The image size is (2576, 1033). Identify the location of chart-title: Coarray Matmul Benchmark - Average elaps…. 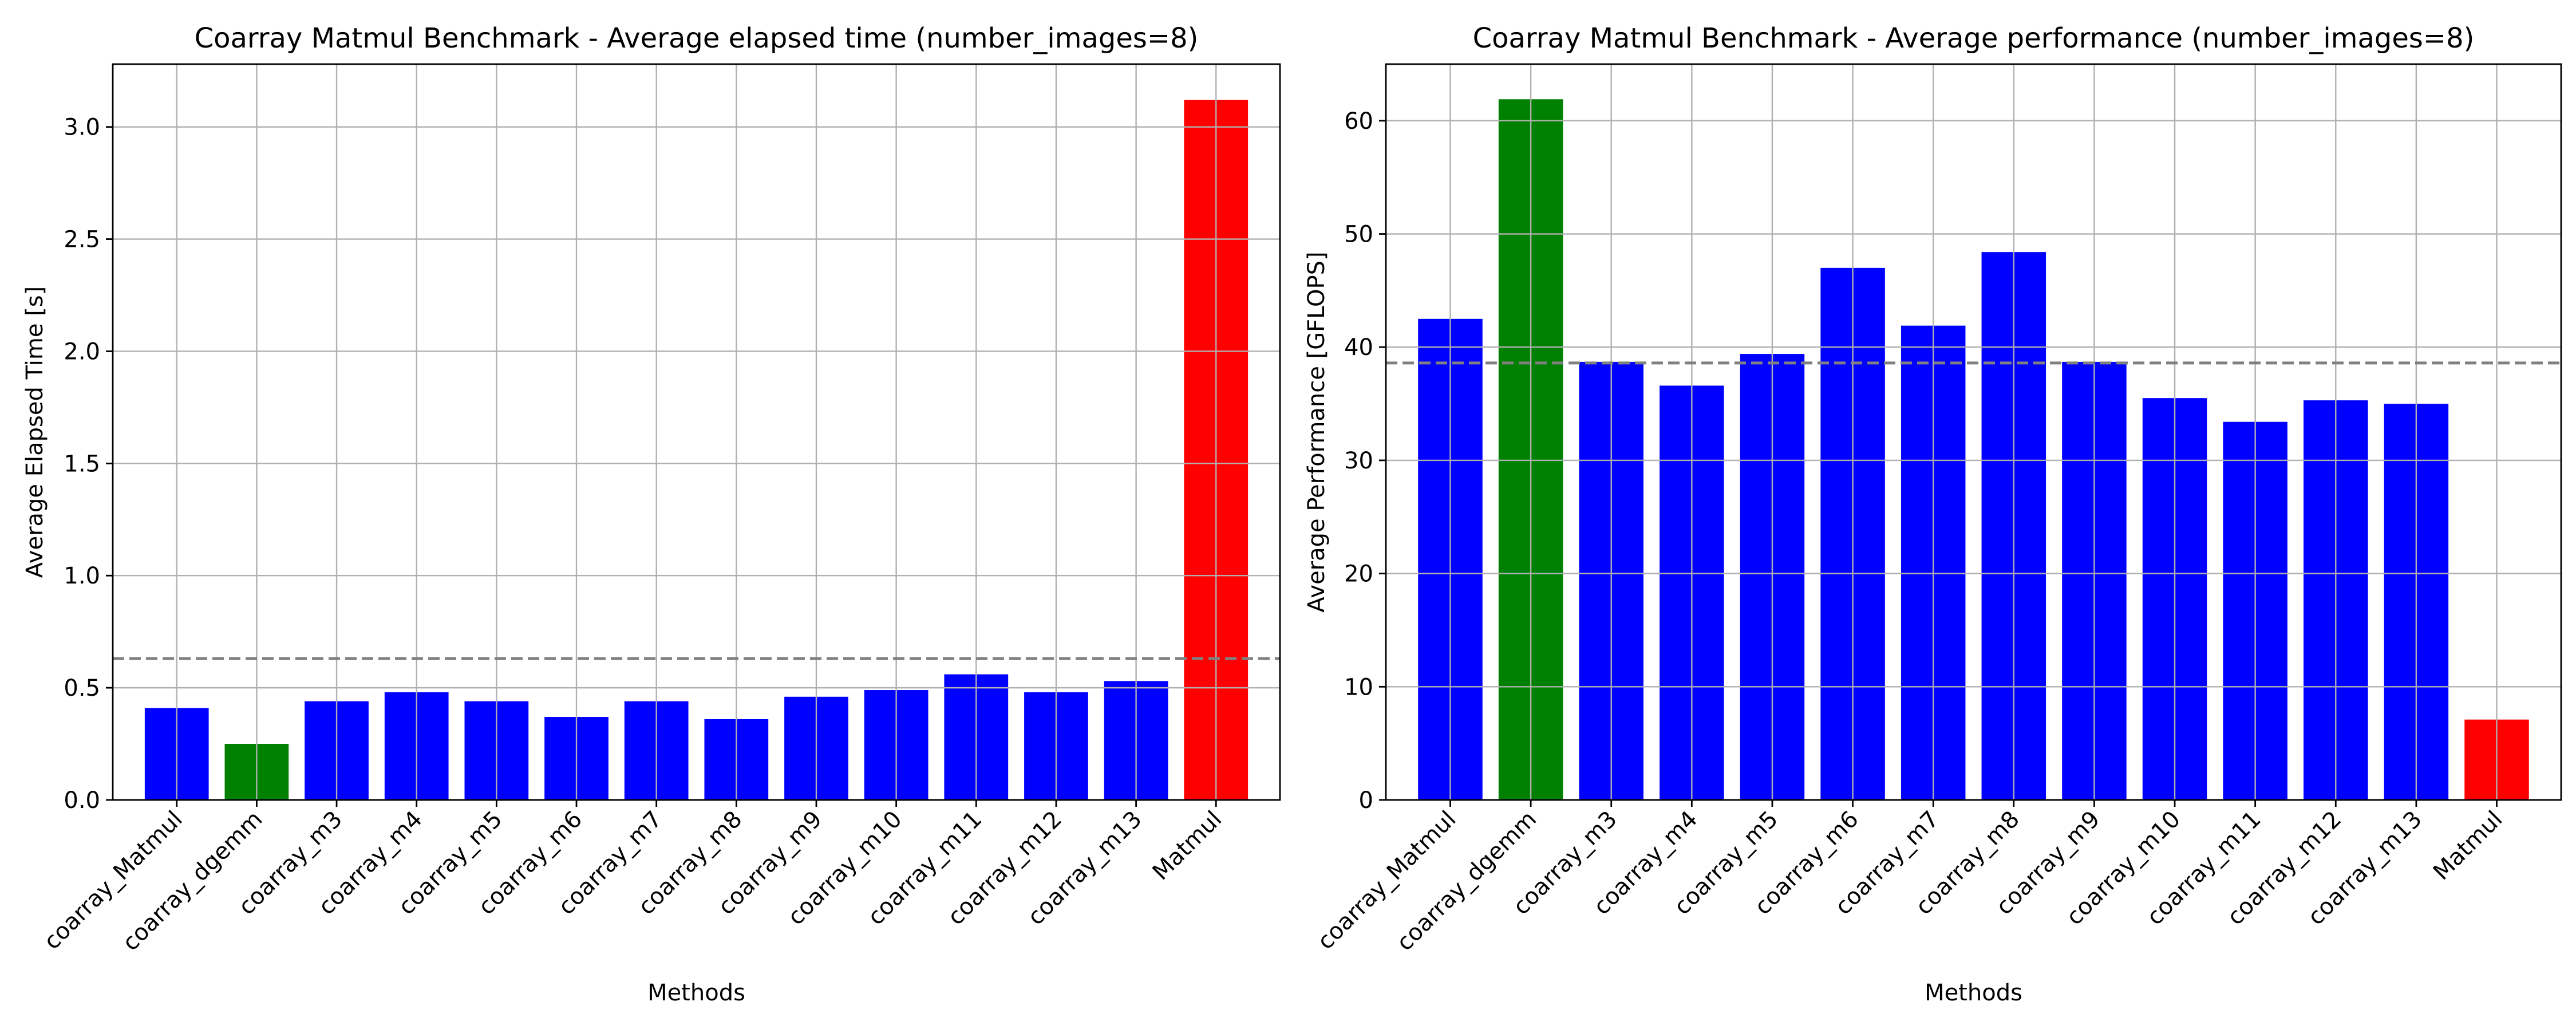
(697, 38).